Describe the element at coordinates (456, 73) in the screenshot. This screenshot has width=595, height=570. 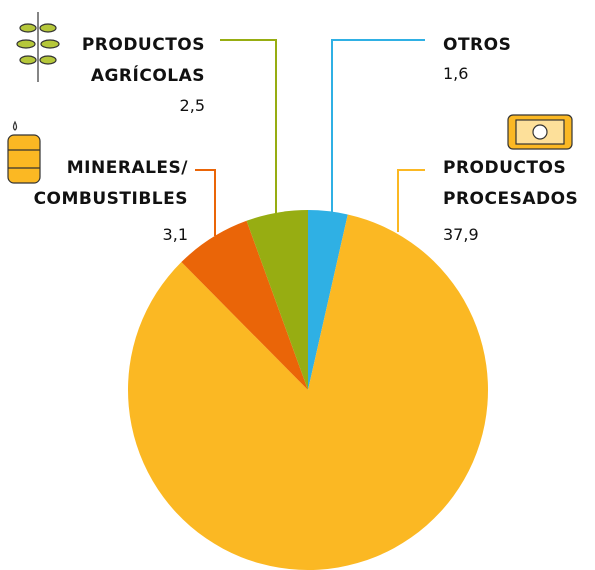
I see `value-label: 1,6` at that location.